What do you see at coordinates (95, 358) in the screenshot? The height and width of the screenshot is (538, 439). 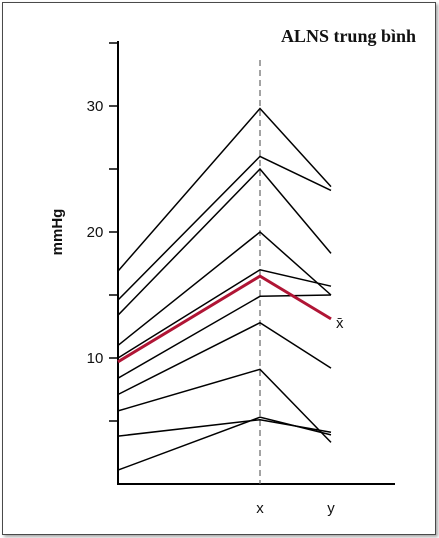 I see `y-tick-label: 10` at bounding box center [95, 358].